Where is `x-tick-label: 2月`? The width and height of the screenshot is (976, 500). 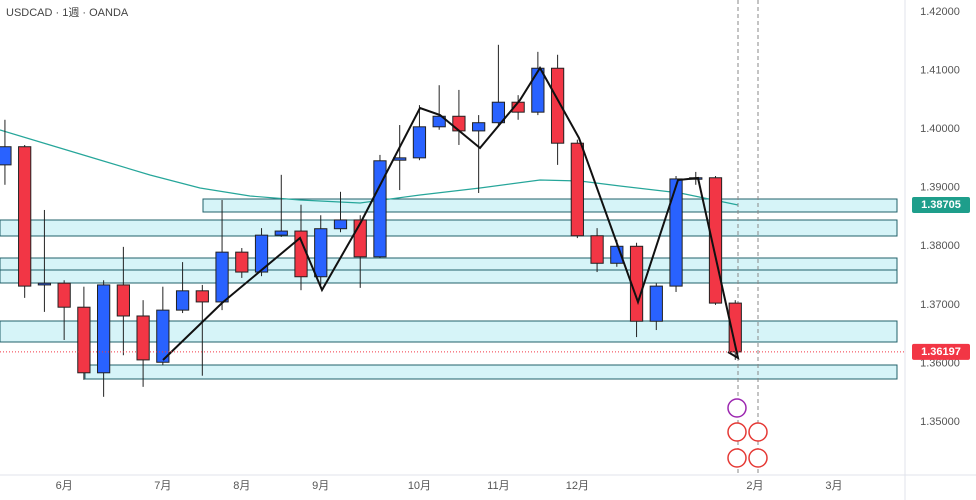
x-tick-label: 2月 is located at coordinates (754, 486).